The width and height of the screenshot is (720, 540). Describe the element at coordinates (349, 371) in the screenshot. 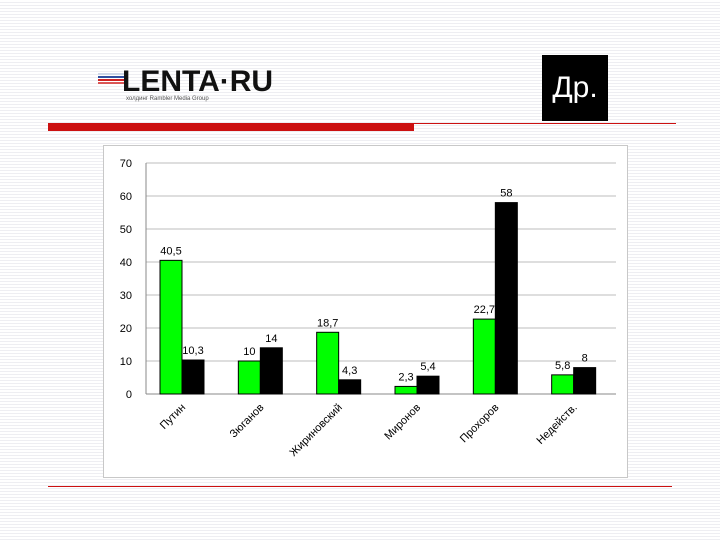

I see `data-label: 4,3` at that location.